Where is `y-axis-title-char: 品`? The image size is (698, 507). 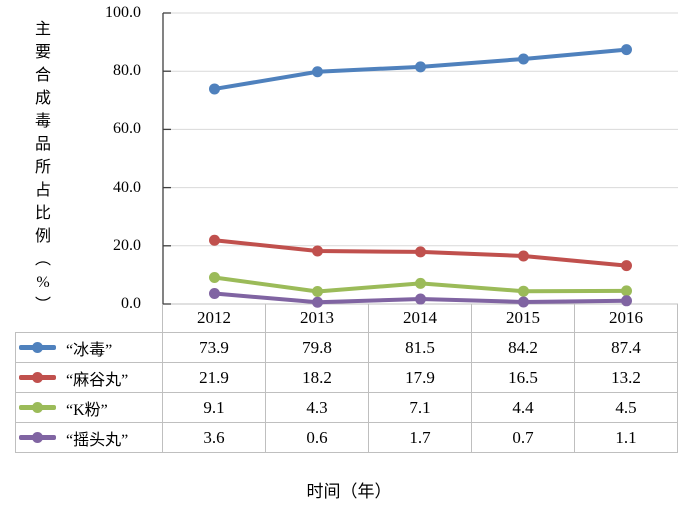 y-axis-title-char: 品 is located at coordinates (42, 144).